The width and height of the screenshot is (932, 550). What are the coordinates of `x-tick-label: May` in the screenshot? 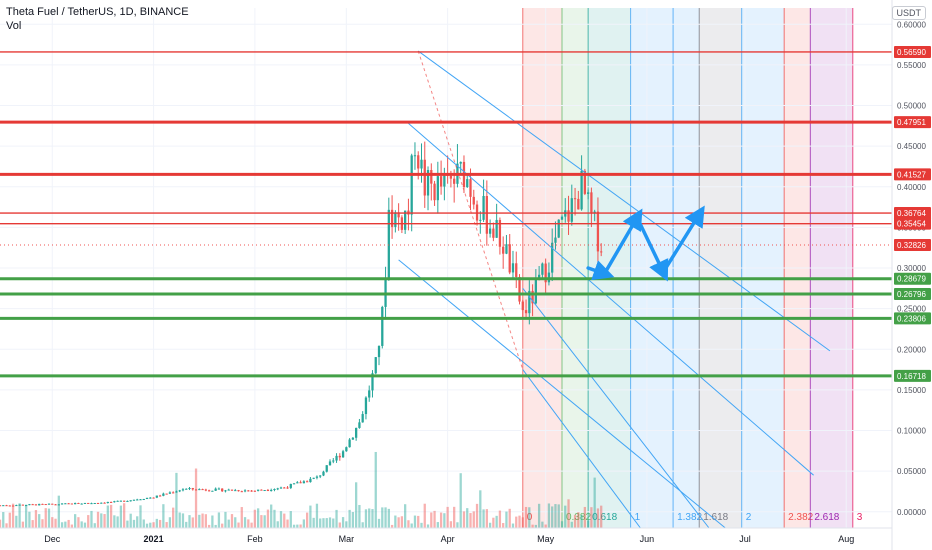 It's located at (546, 539).